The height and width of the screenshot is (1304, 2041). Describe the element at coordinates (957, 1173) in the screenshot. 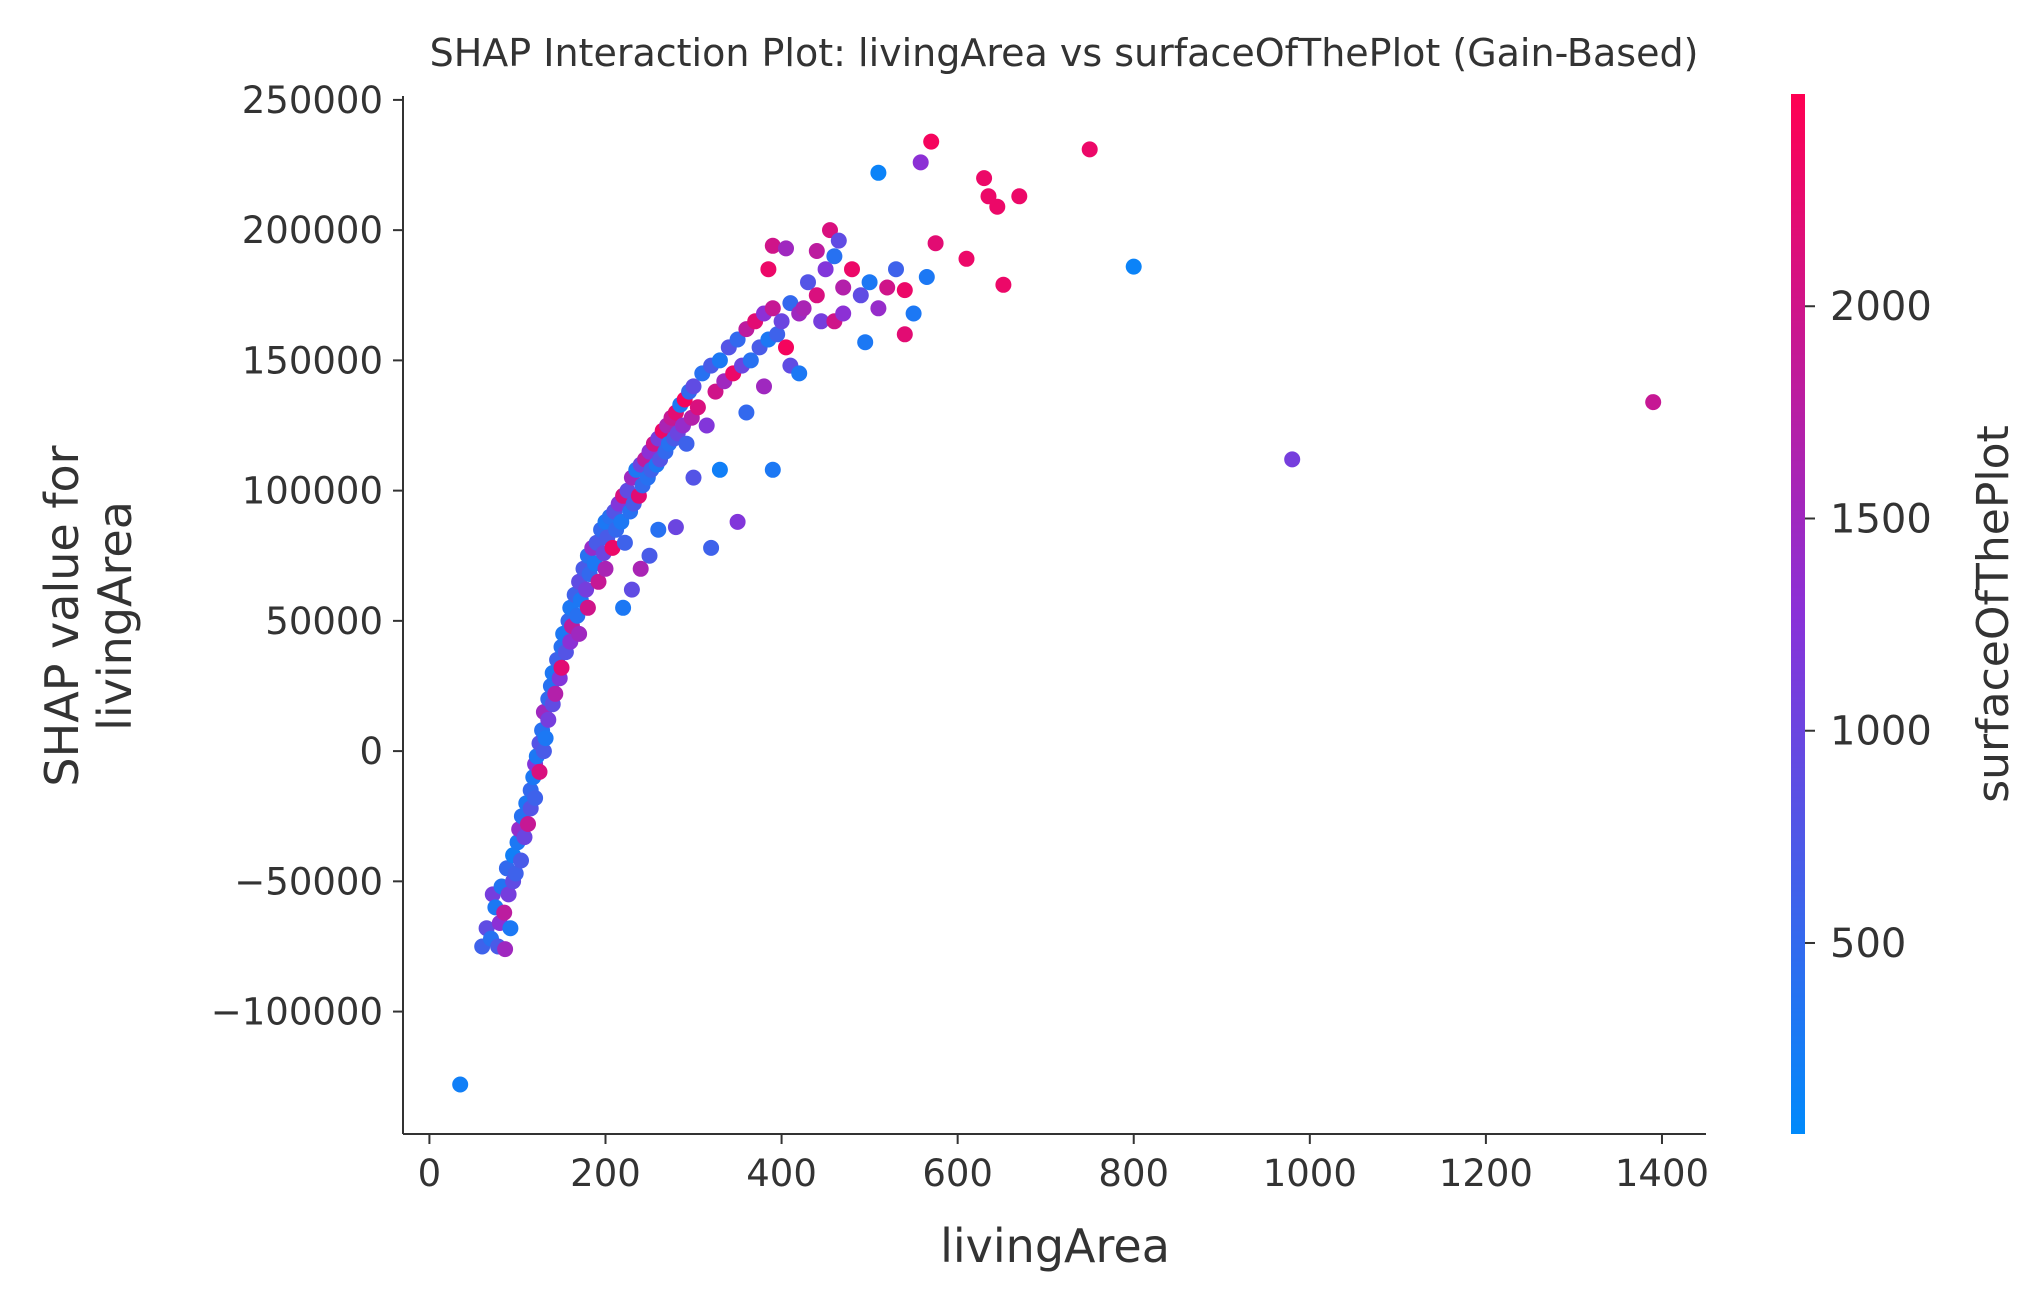

I see `x-tick-label: 600` at that location.